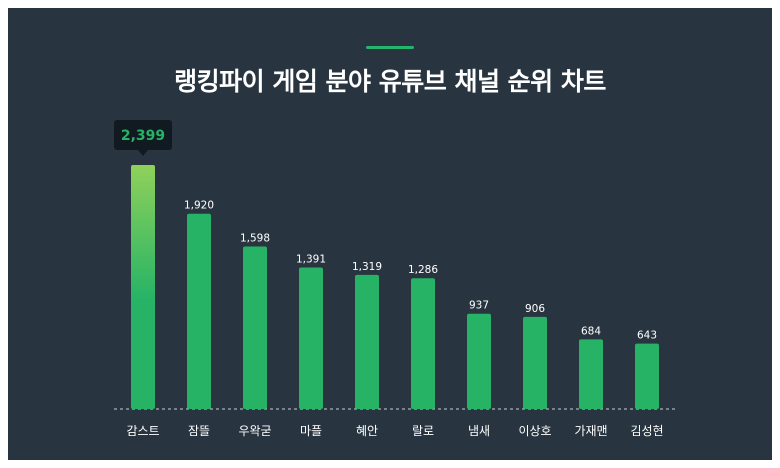  What do you see at coordinates (591, 331) in the screenshot?
I see `data-label: 684` at bounding box center [591, 331].